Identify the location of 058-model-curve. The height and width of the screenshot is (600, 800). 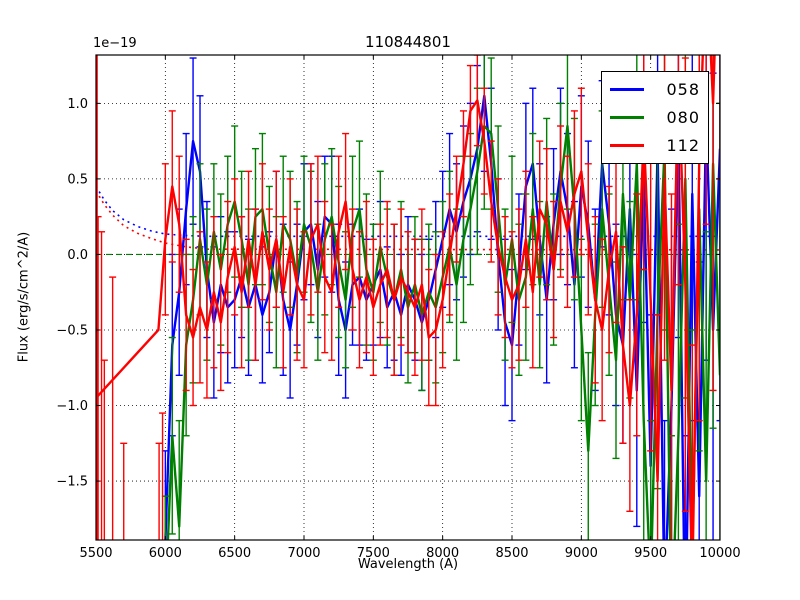
(408, 212).